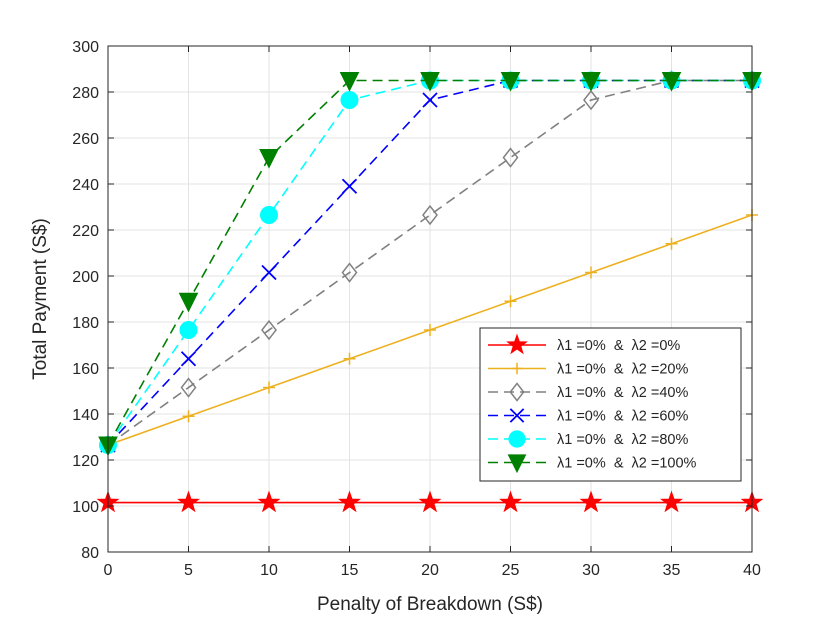  I want to click on legend-label: λ1 =0% & λ2 =20%, so click(622, 370).